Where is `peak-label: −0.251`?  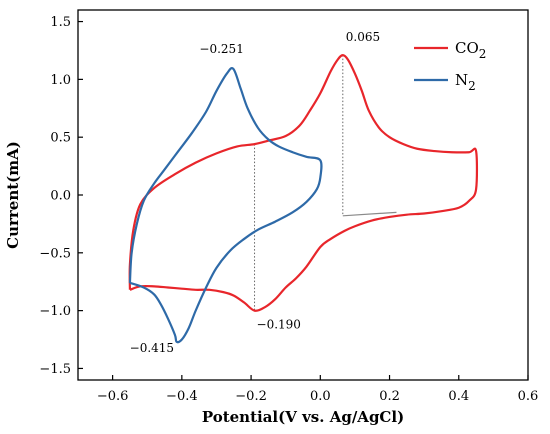 peak-label: −0.251 is located at coordinates (221, 49).